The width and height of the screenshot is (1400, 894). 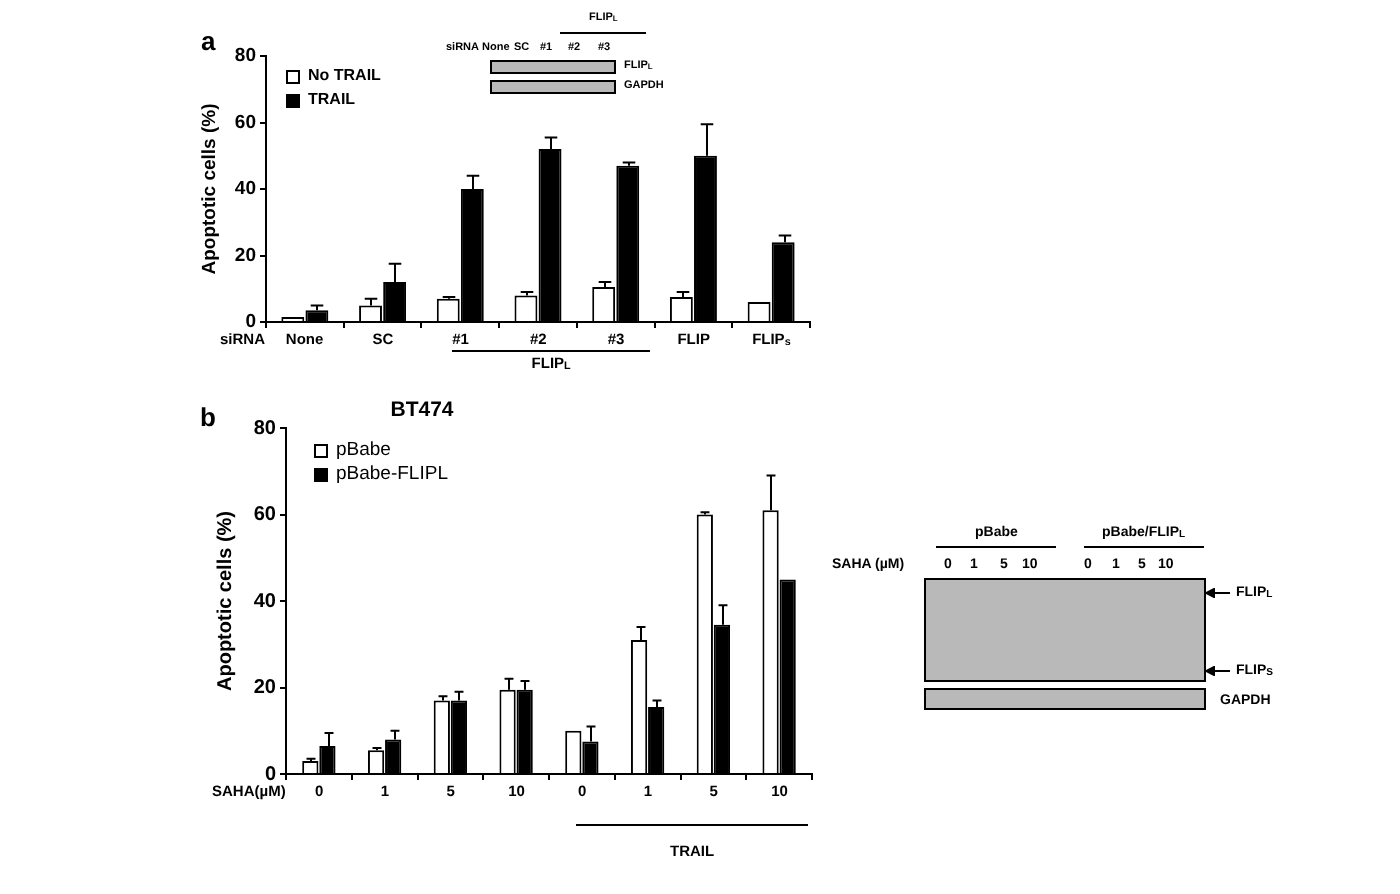 What do you see at coordinates (422, 409) in the screenshot?
I see `chart-title: BT474` at bounding box center [422, 409].